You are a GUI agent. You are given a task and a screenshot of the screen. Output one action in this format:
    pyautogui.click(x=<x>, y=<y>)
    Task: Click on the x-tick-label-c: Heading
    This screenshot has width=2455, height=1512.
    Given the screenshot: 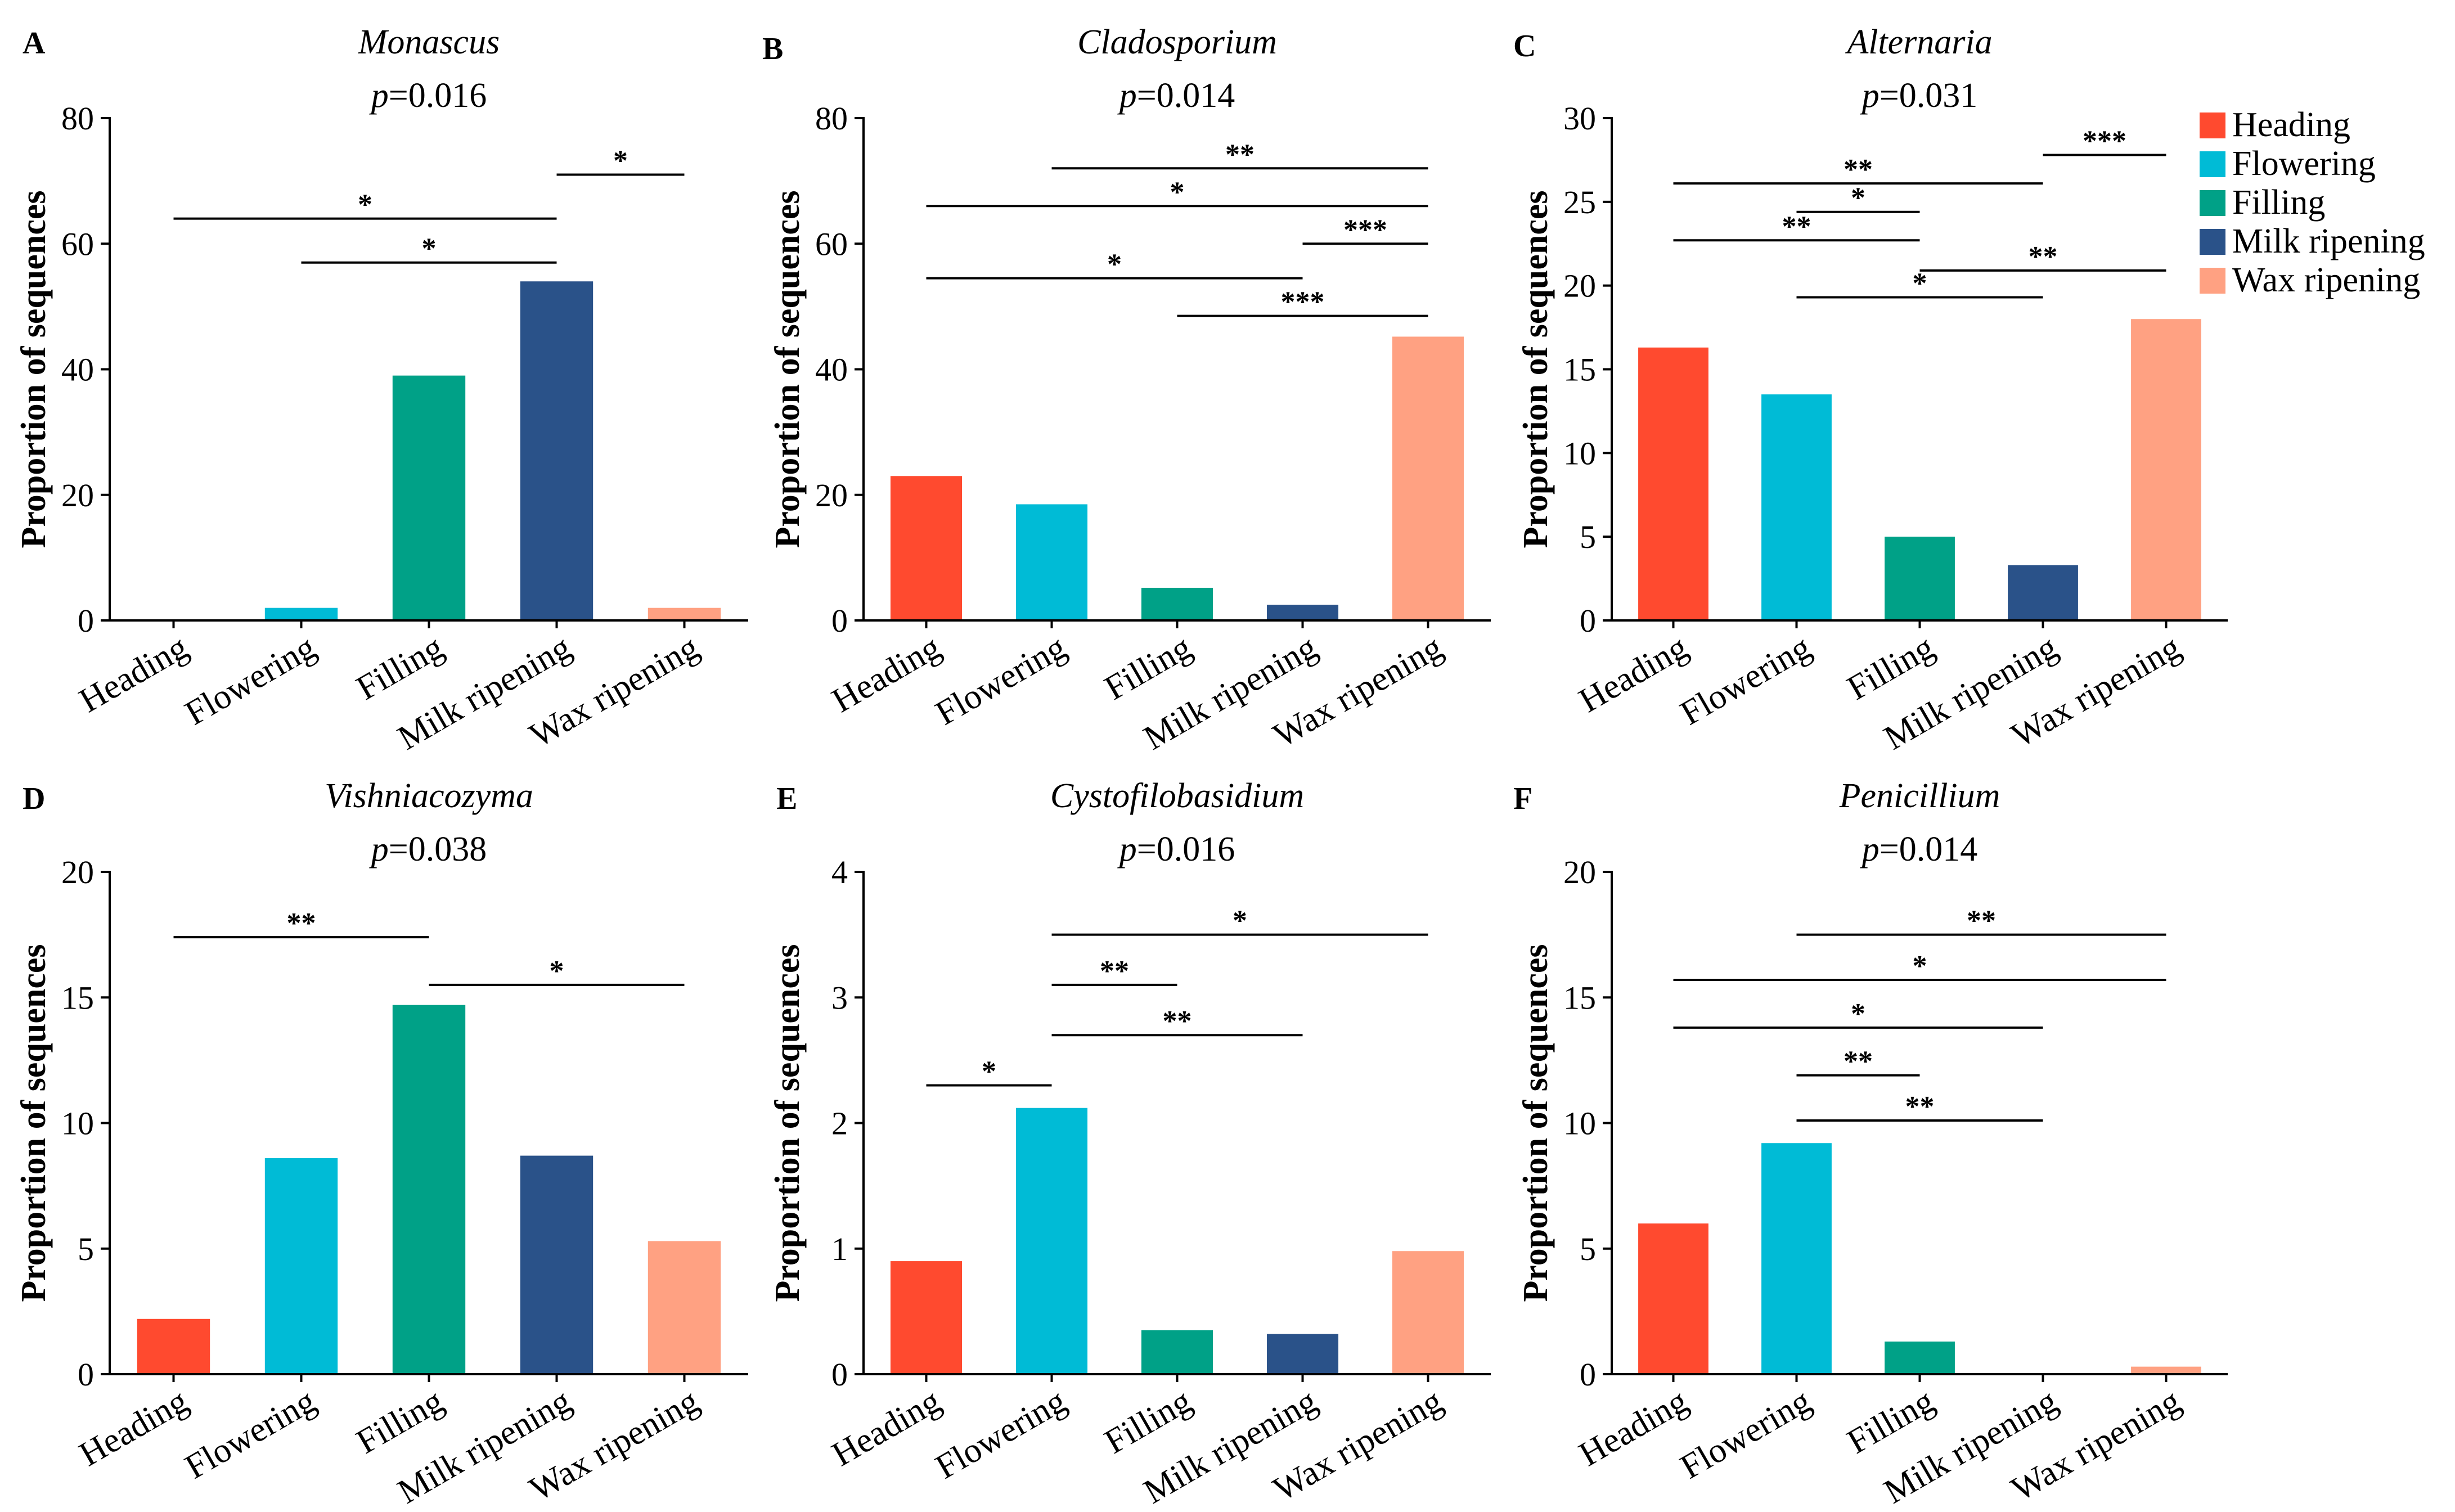 What is the action you would take?
    pyautogui.click(x=1634, y=674)
    